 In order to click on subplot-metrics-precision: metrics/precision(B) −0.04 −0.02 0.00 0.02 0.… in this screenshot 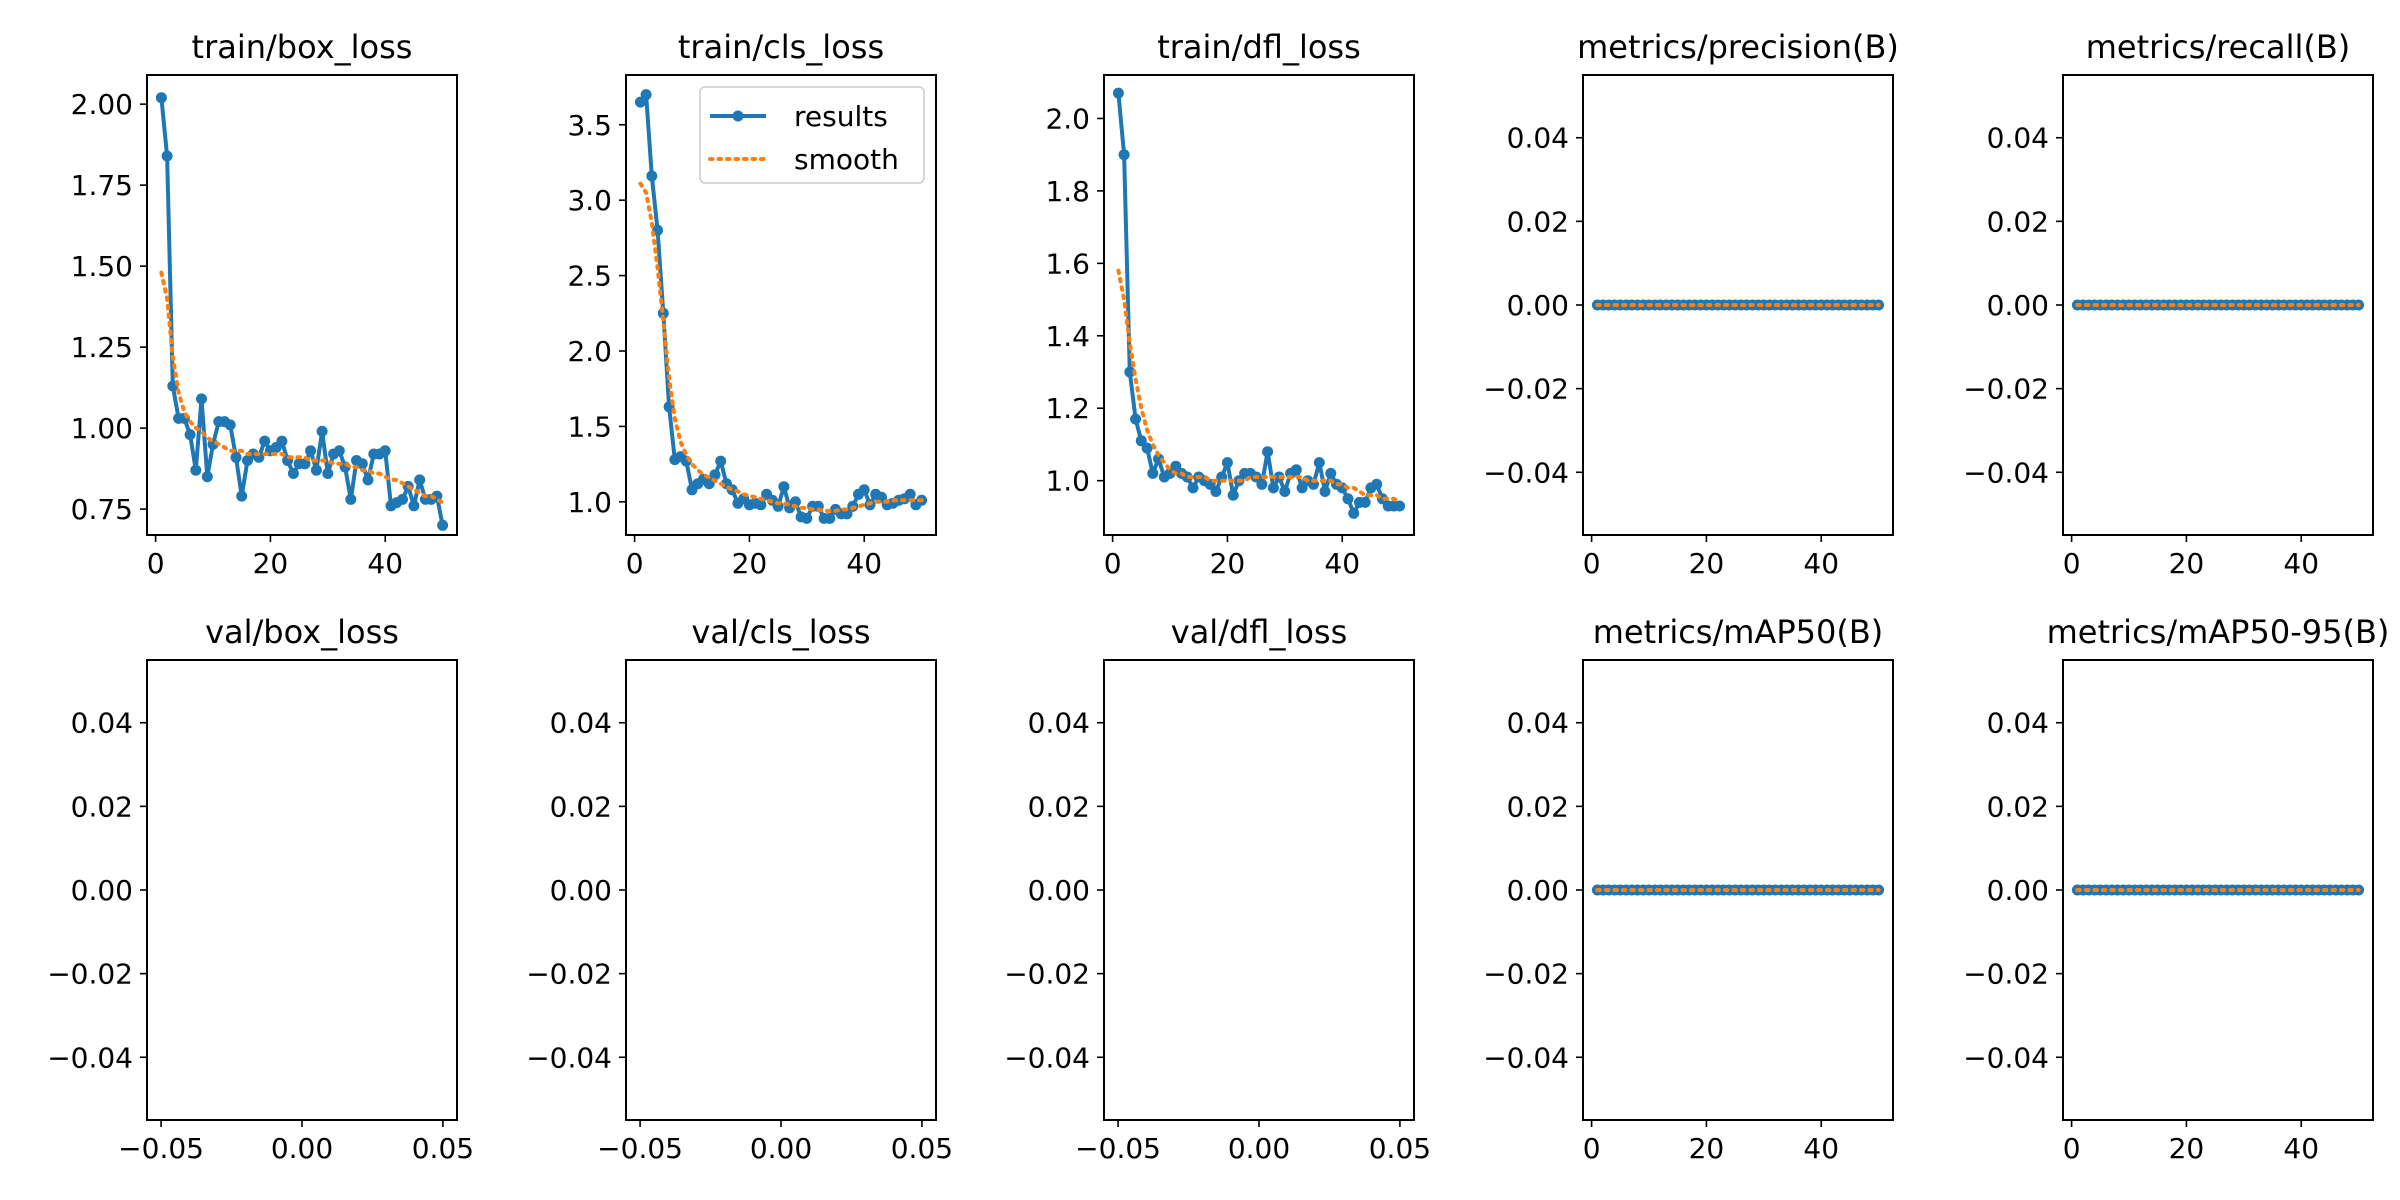, I will do `click(1691, 304)`.